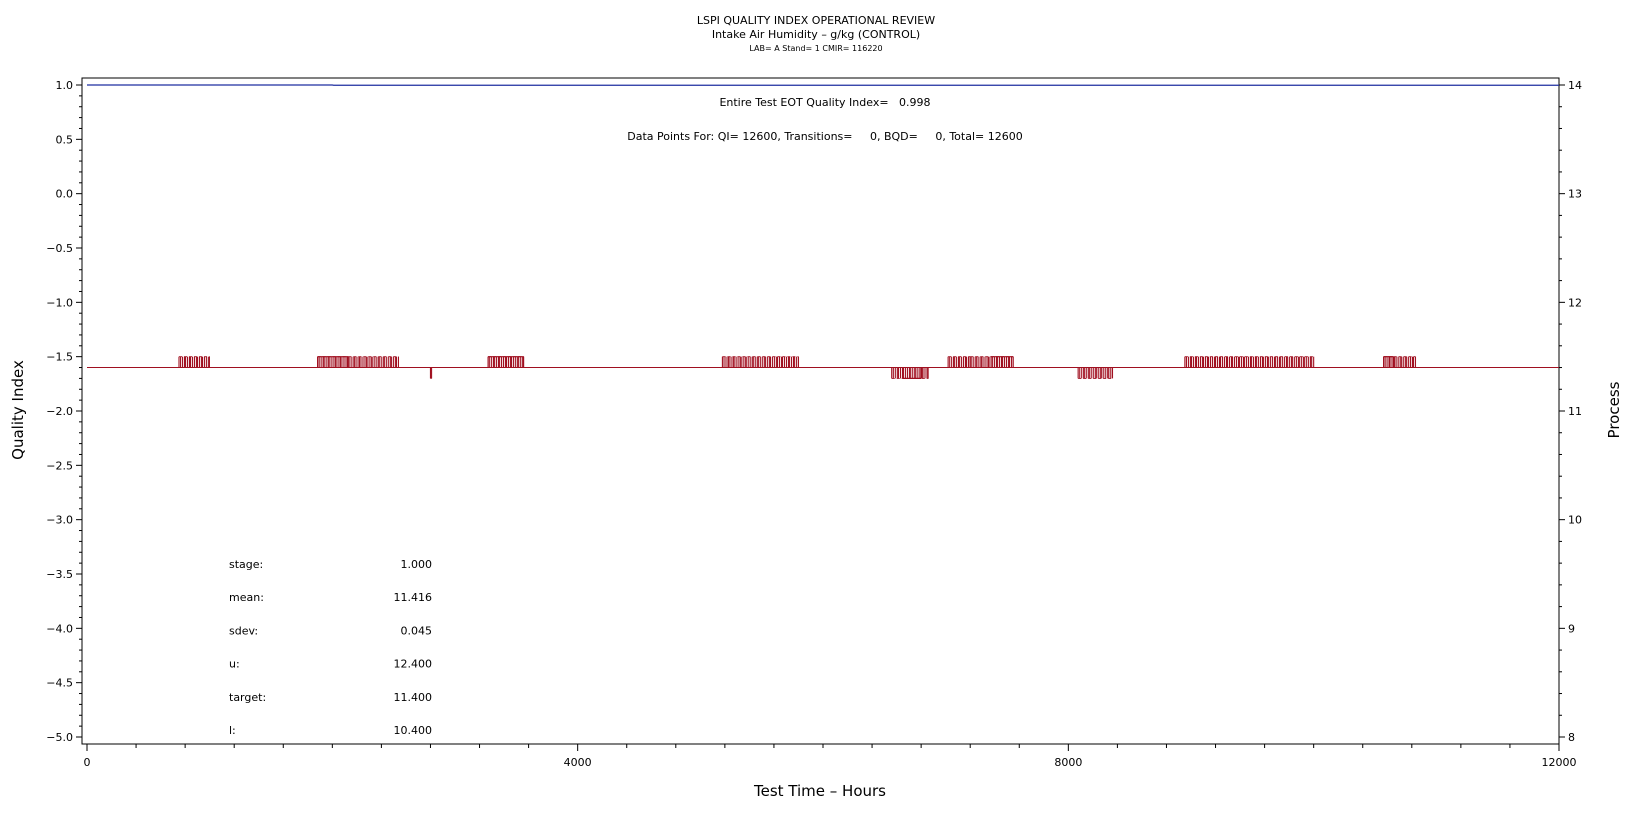  Describe the element at coordinates (830, 756) in the screenshot. I see `x-axis: 0 4000 8000 12000` at that location.